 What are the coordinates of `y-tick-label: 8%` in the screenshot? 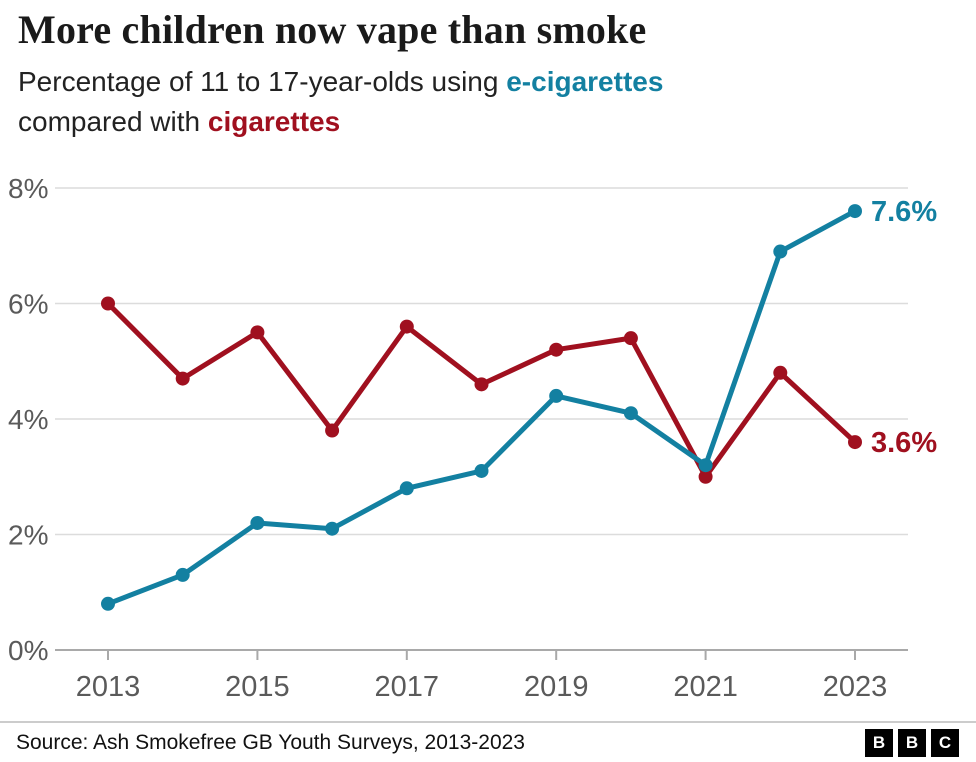 It's located at (28, 188).